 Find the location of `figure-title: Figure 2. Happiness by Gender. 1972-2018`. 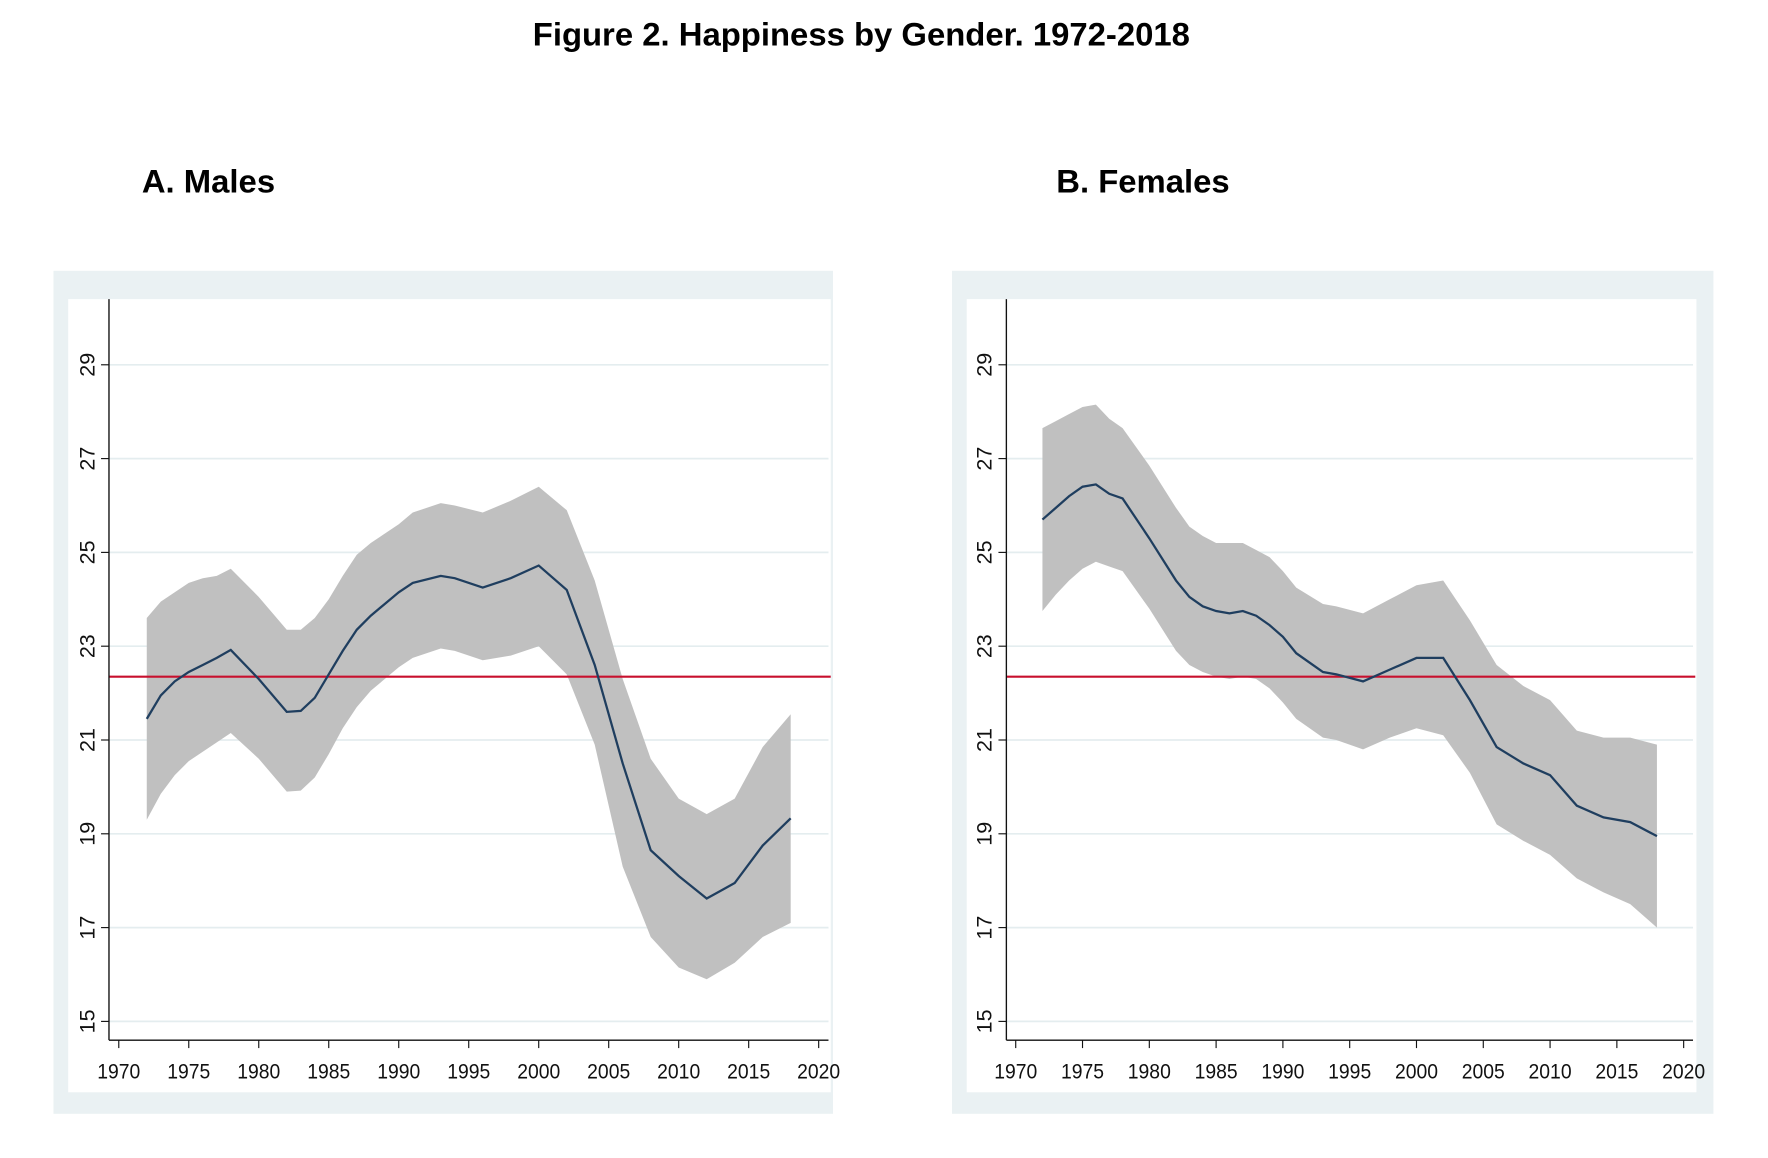

figure-title: Figure 2. Happiness by Gender. 1972-2018 is located at coordinates (861, 33).